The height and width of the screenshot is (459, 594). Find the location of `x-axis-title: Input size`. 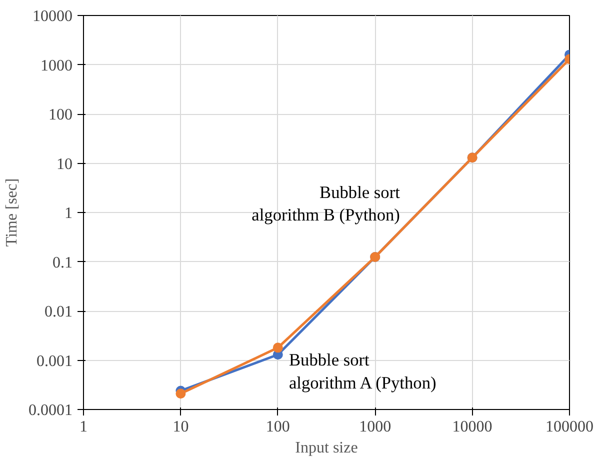

x-axis-title: Input size is located at coordinates (326, 448).